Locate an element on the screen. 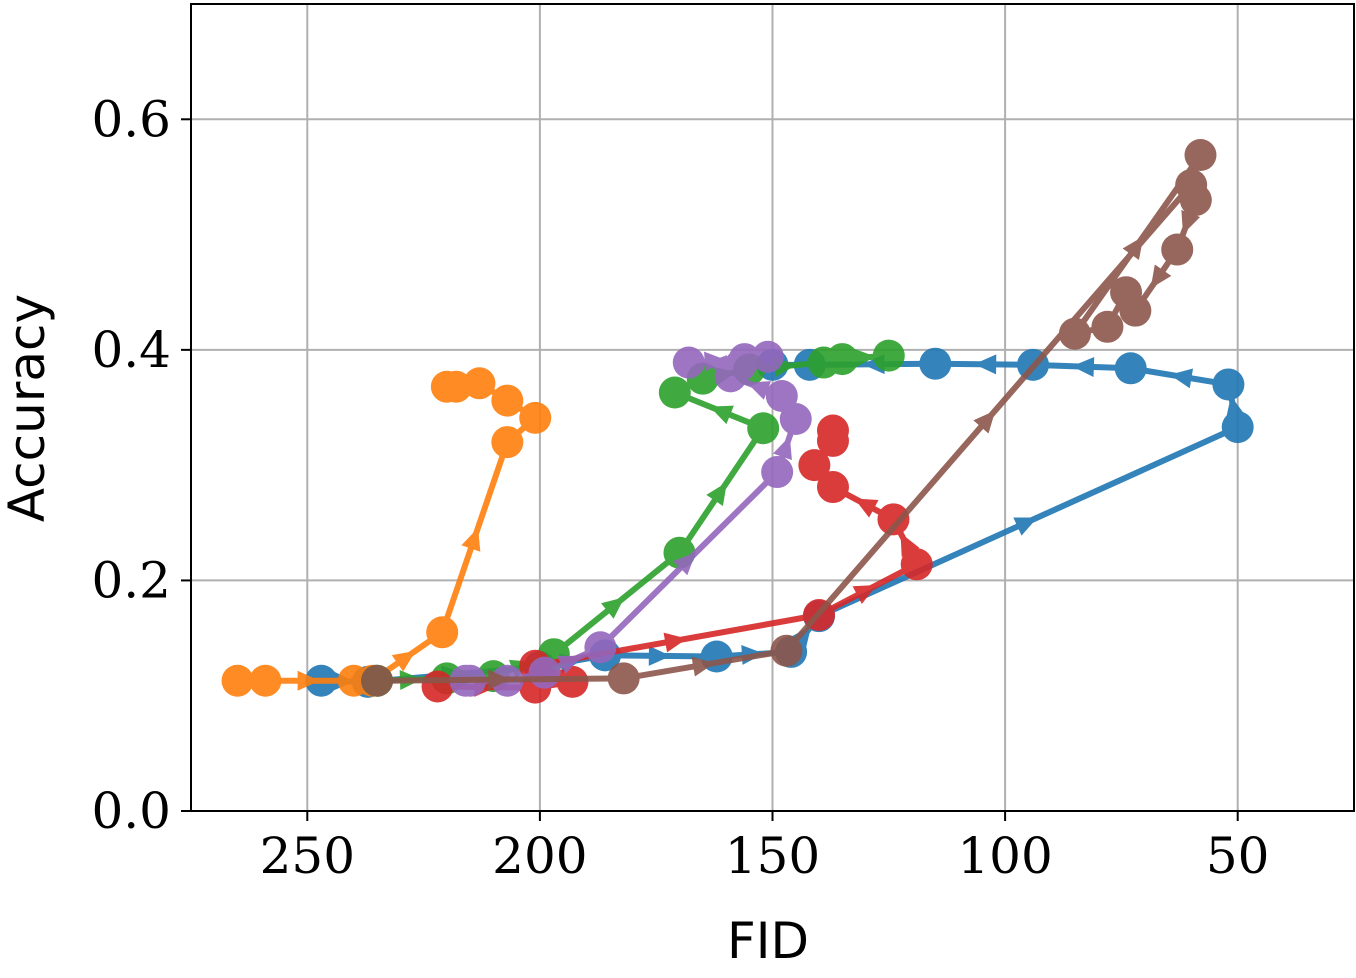  y-tick-label: 0.0 is located at coordinates (131, 811).